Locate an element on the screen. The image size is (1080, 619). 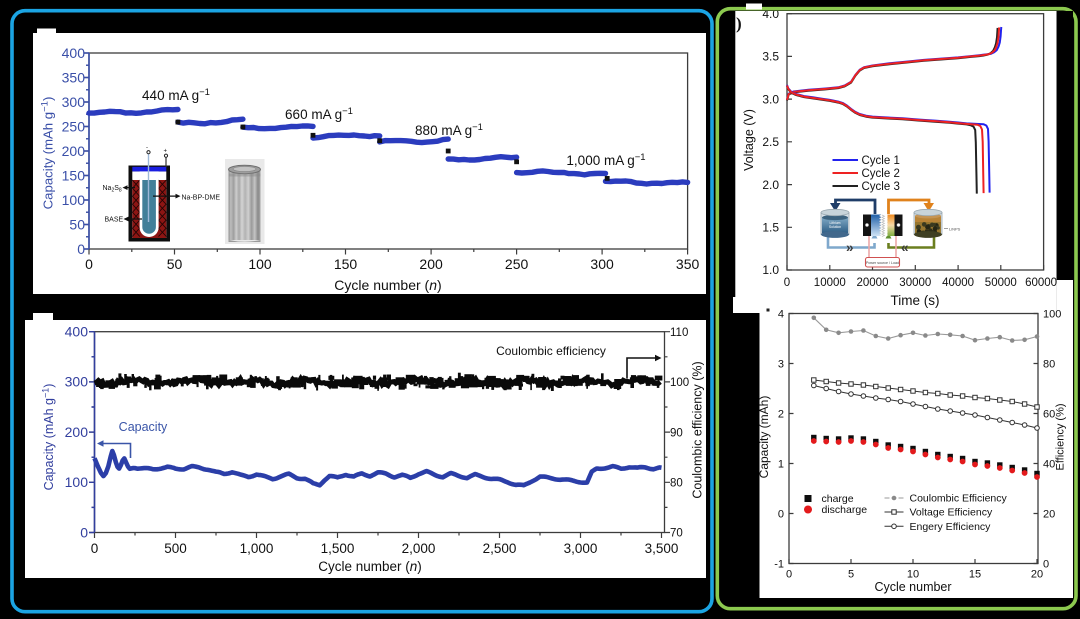
svg-text: -1 is located at coordinates (779, 564).